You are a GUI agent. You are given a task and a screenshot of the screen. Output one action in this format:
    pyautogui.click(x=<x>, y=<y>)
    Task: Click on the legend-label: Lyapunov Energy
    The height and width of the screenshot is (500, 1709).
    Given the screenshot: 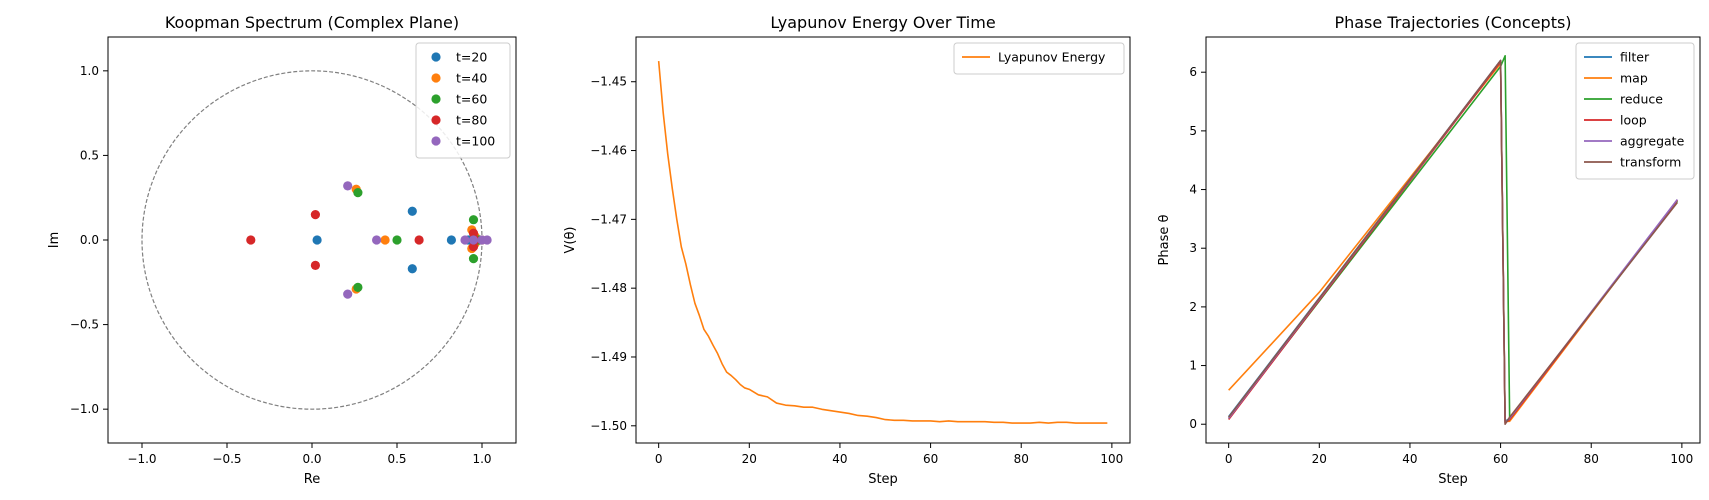 What is the action you would take?
    pyautogui.click(x=1052, y=57)
    